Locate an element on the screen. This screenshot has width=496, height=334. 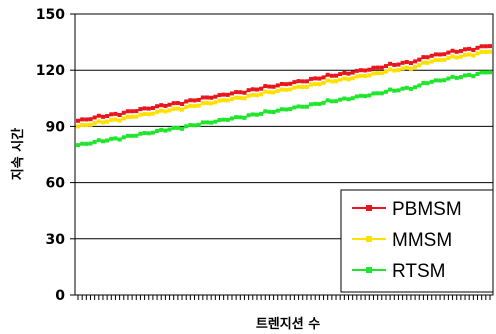
y-tick-label: 150 is located at coordinates (50, 15).